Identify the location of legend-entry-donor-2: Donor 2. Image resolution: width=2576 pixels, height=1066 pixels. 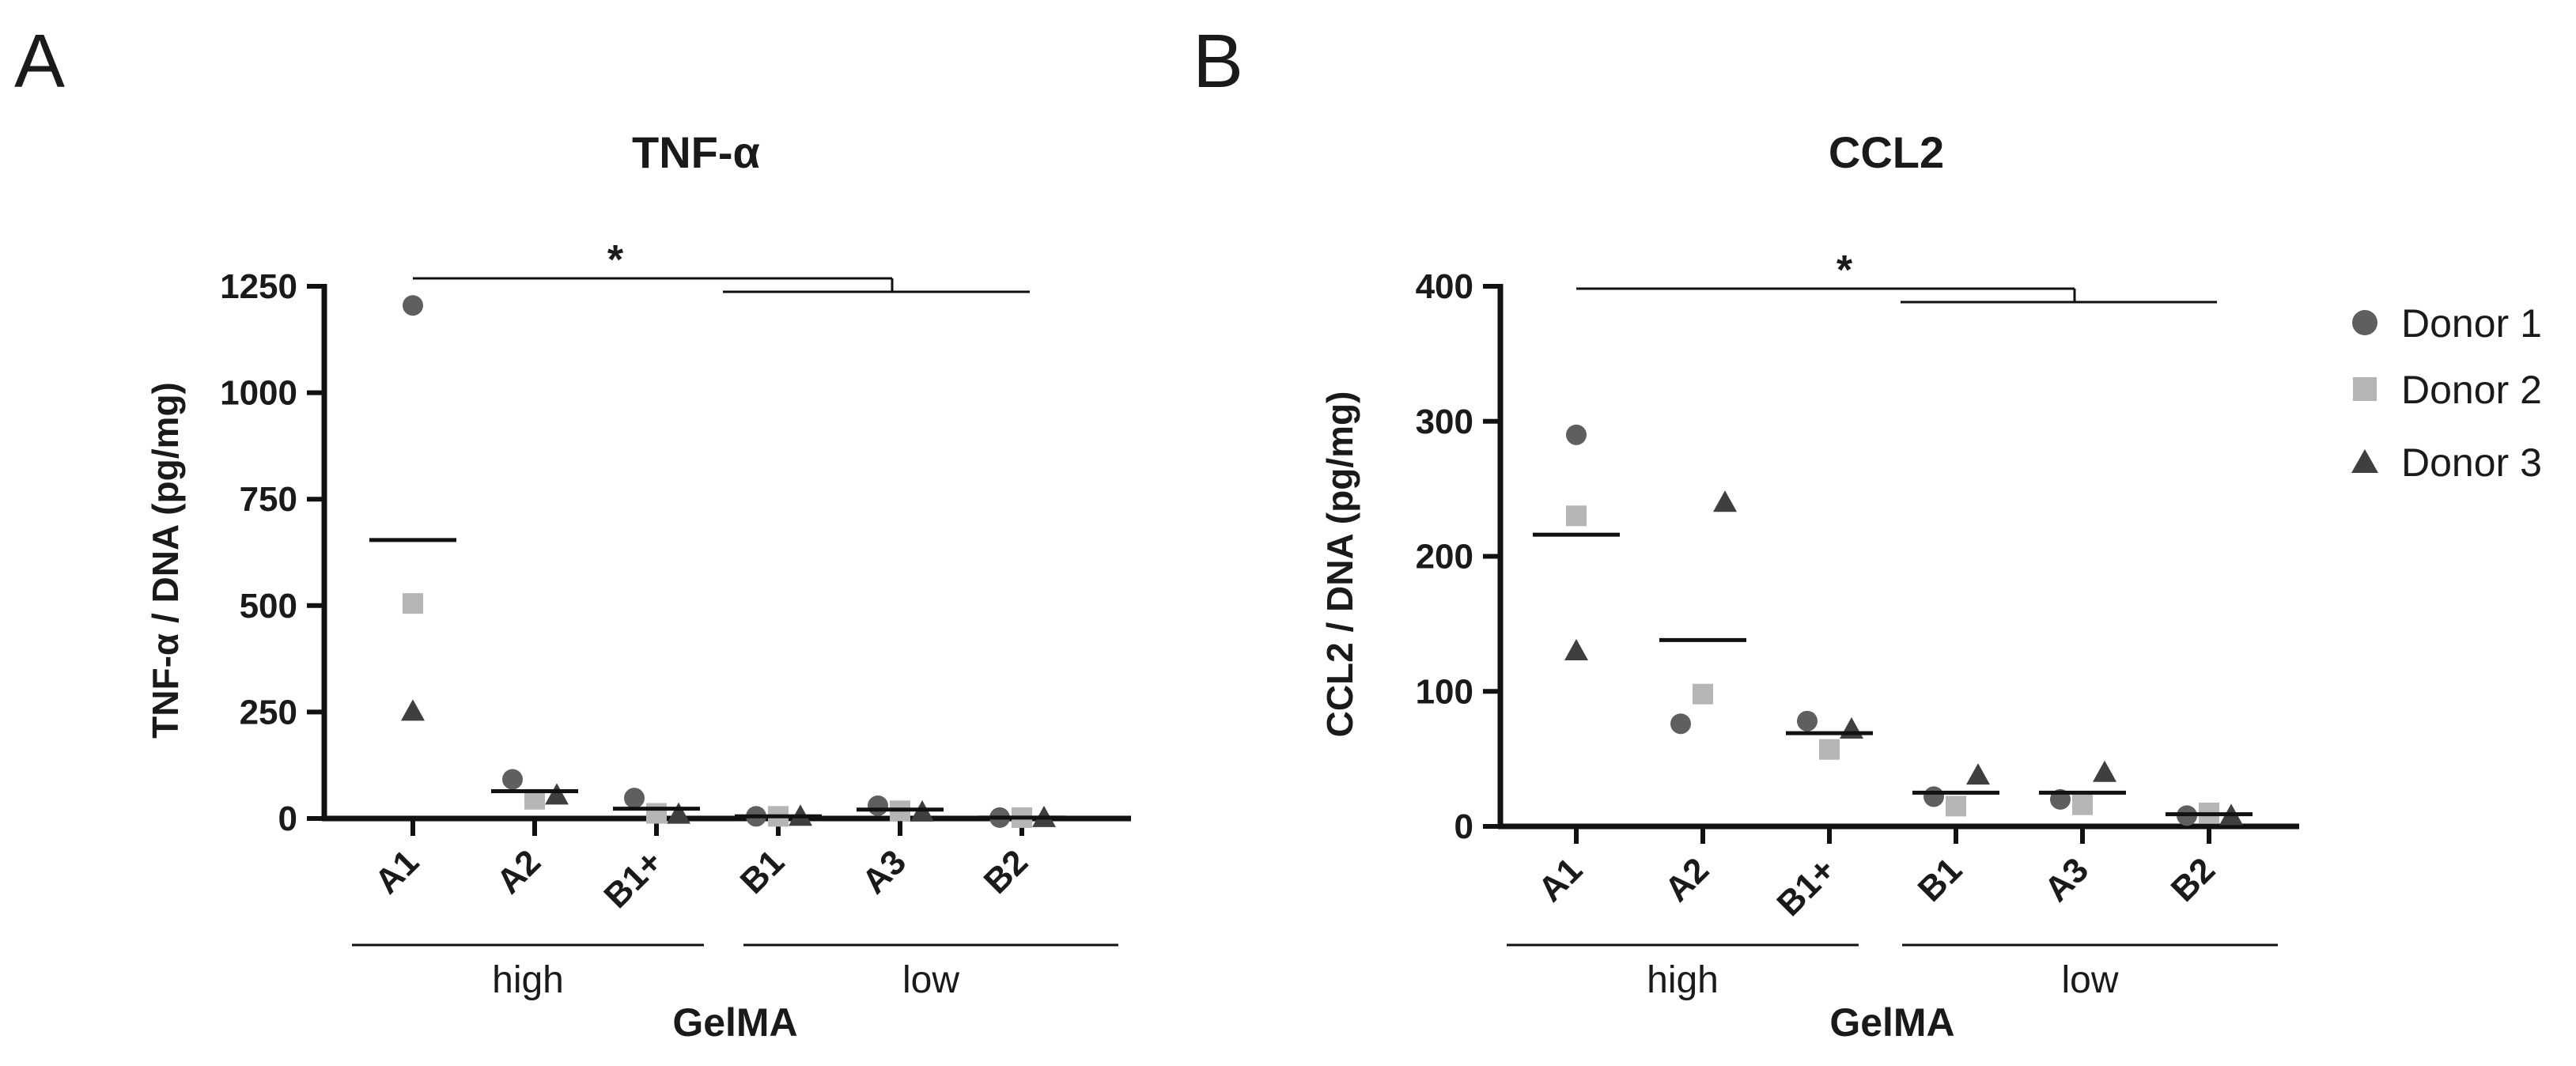
(2447, 390).